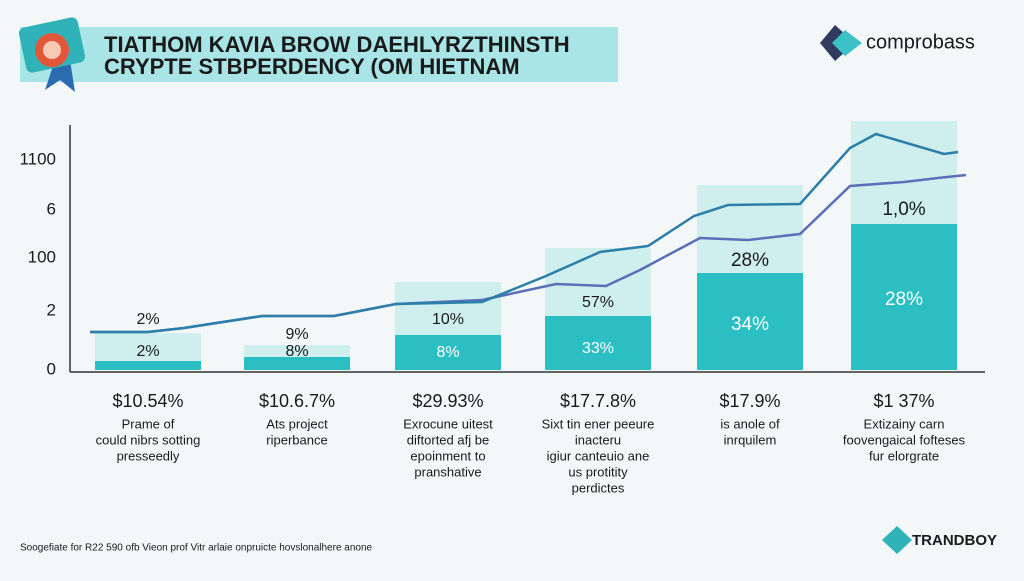 This screenshot has height=581, width=1024. What do you see at coordinates (920, 42) in the screenshot?
I see `brand-name: comprobass` at bounding box center [920, 42].